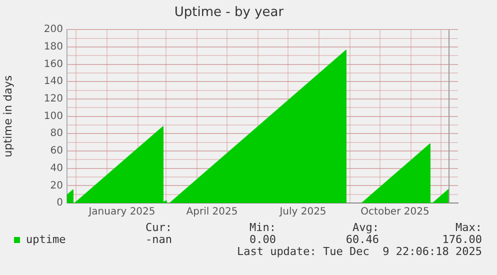 The width and height of the screenshot is (497, 275). Describe the element at coordinates (159, 227) in the screenshot. I see `text: Cur:` at that location.